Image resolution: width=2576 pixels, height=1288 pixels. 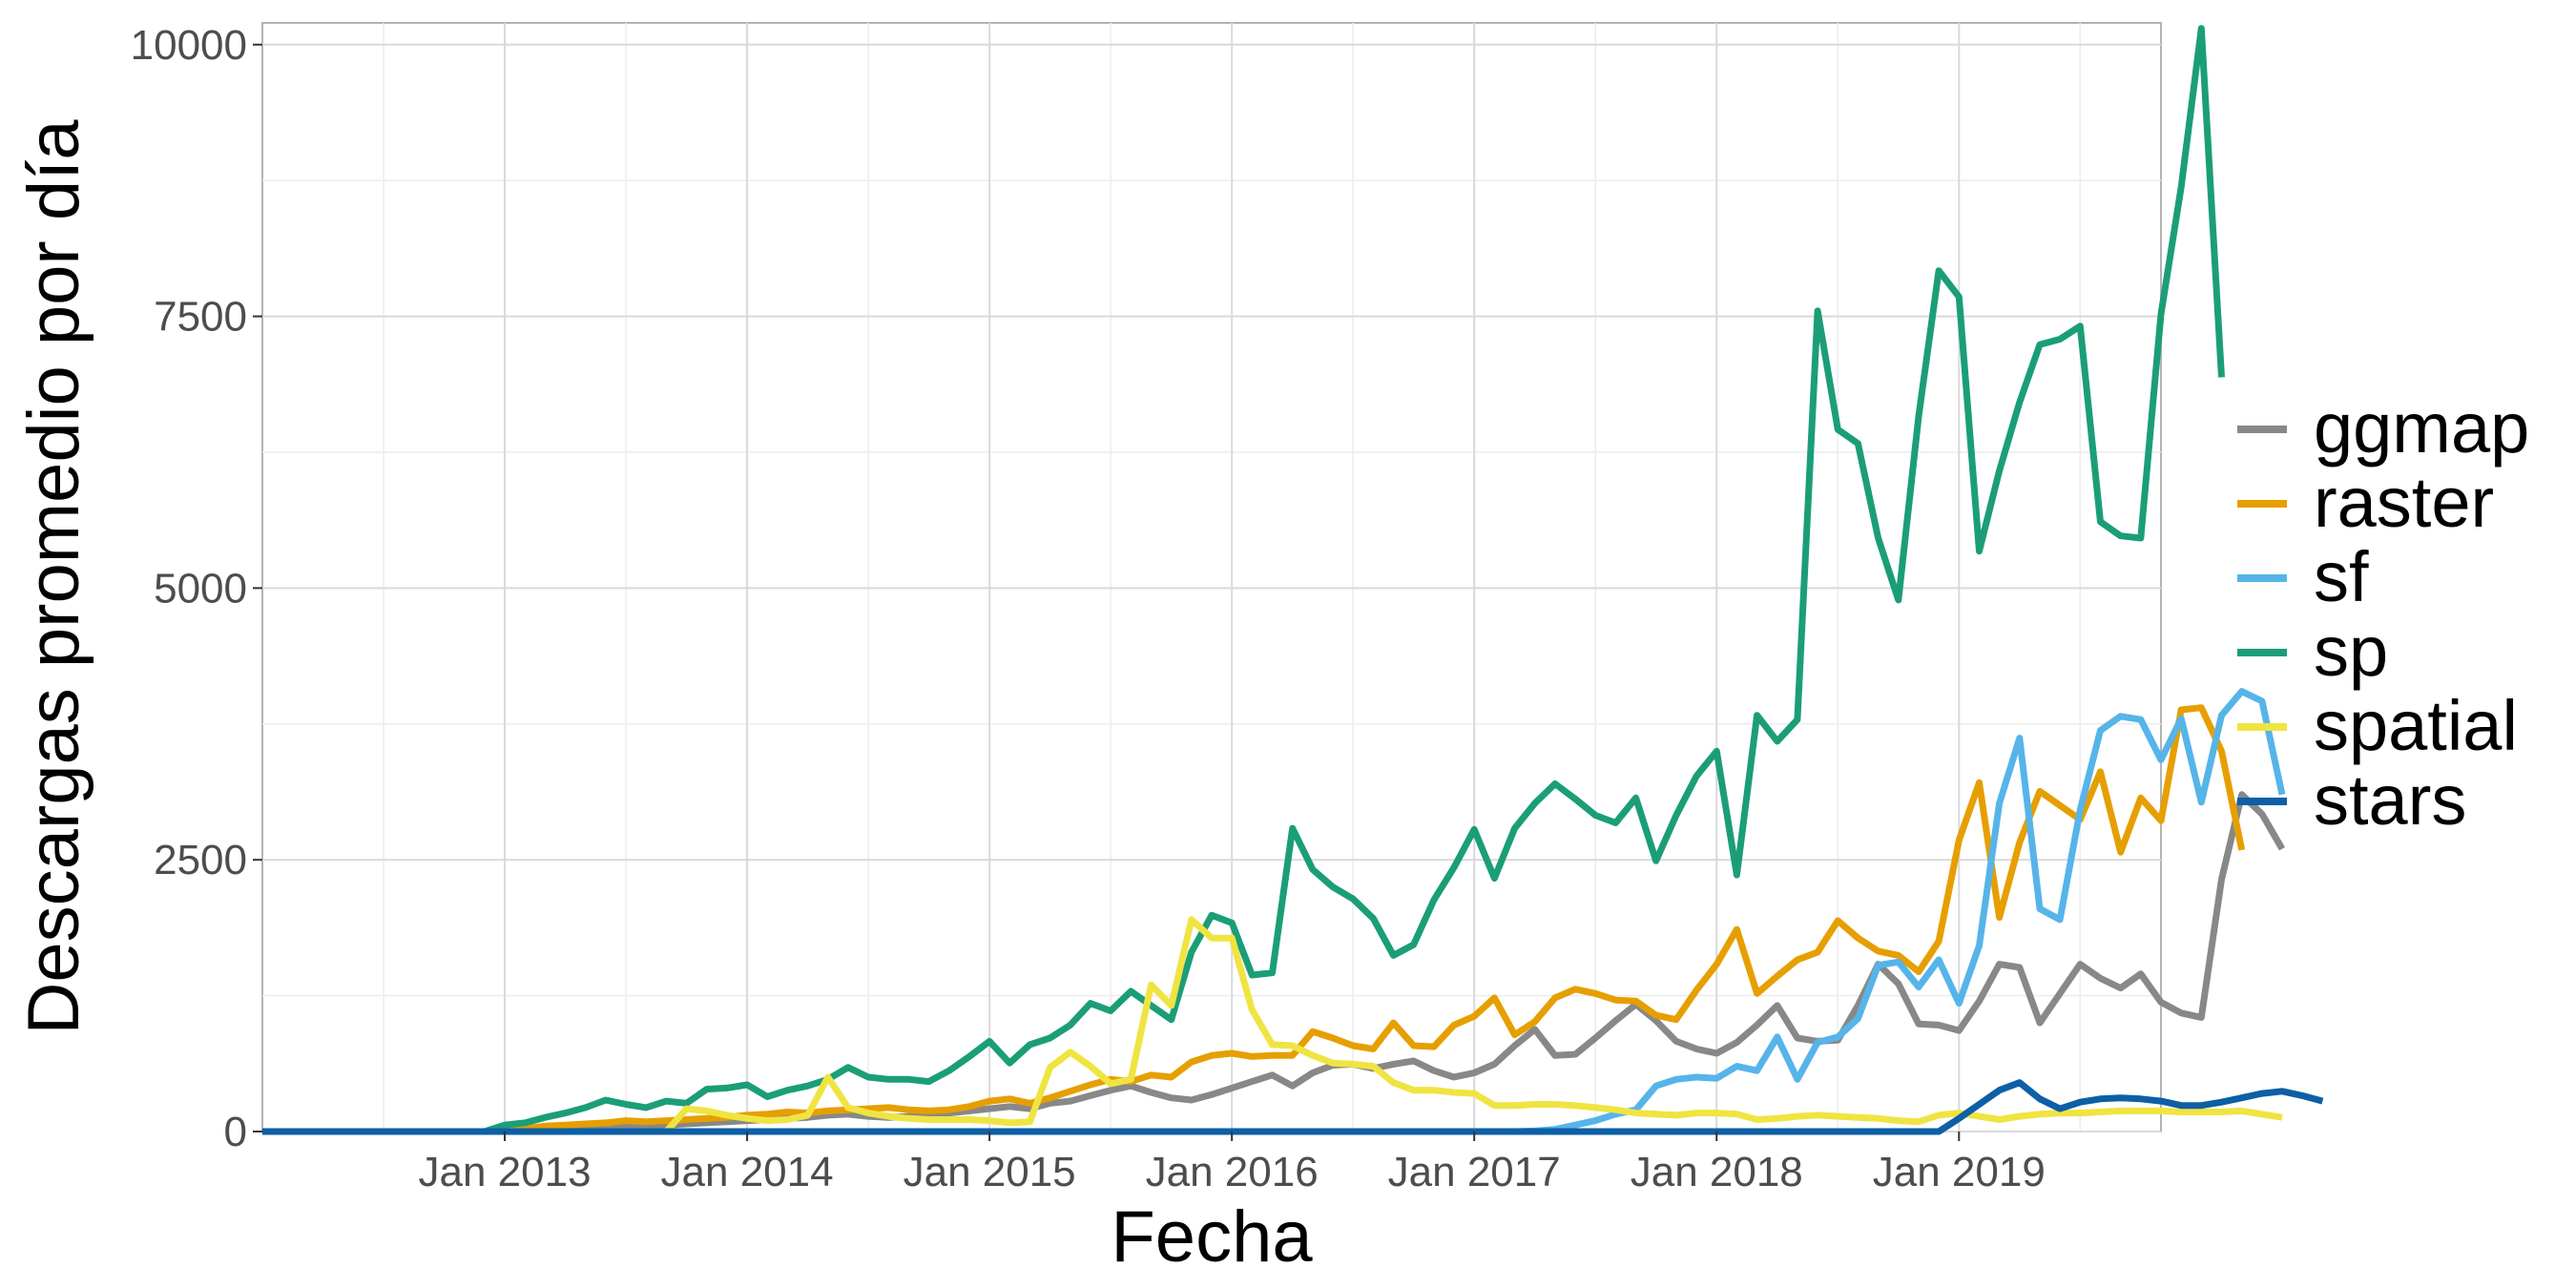 I want to click on y-tick-label: 10000, so click(x=189, y=45).